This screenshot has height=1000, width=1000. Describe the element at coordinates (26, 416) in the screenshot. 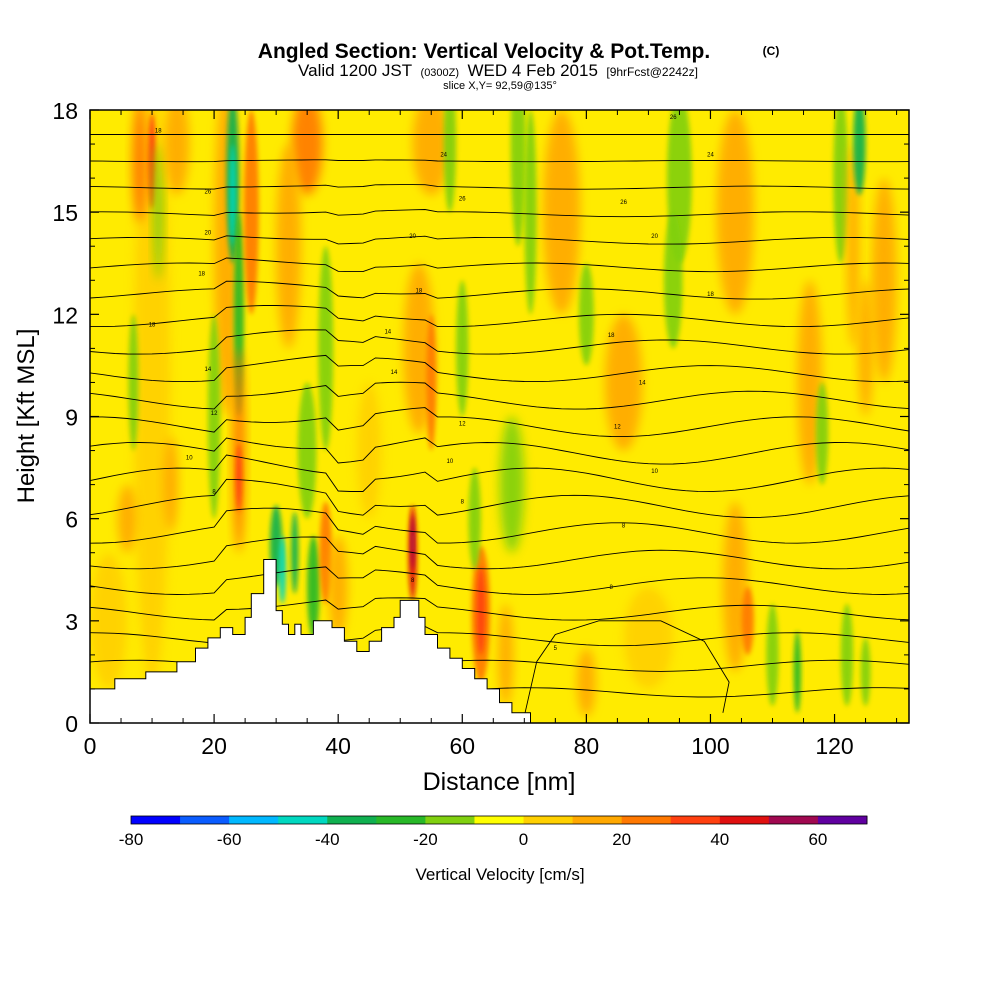

I see `y-axis-label: Height [Kft MSL]` at that location.